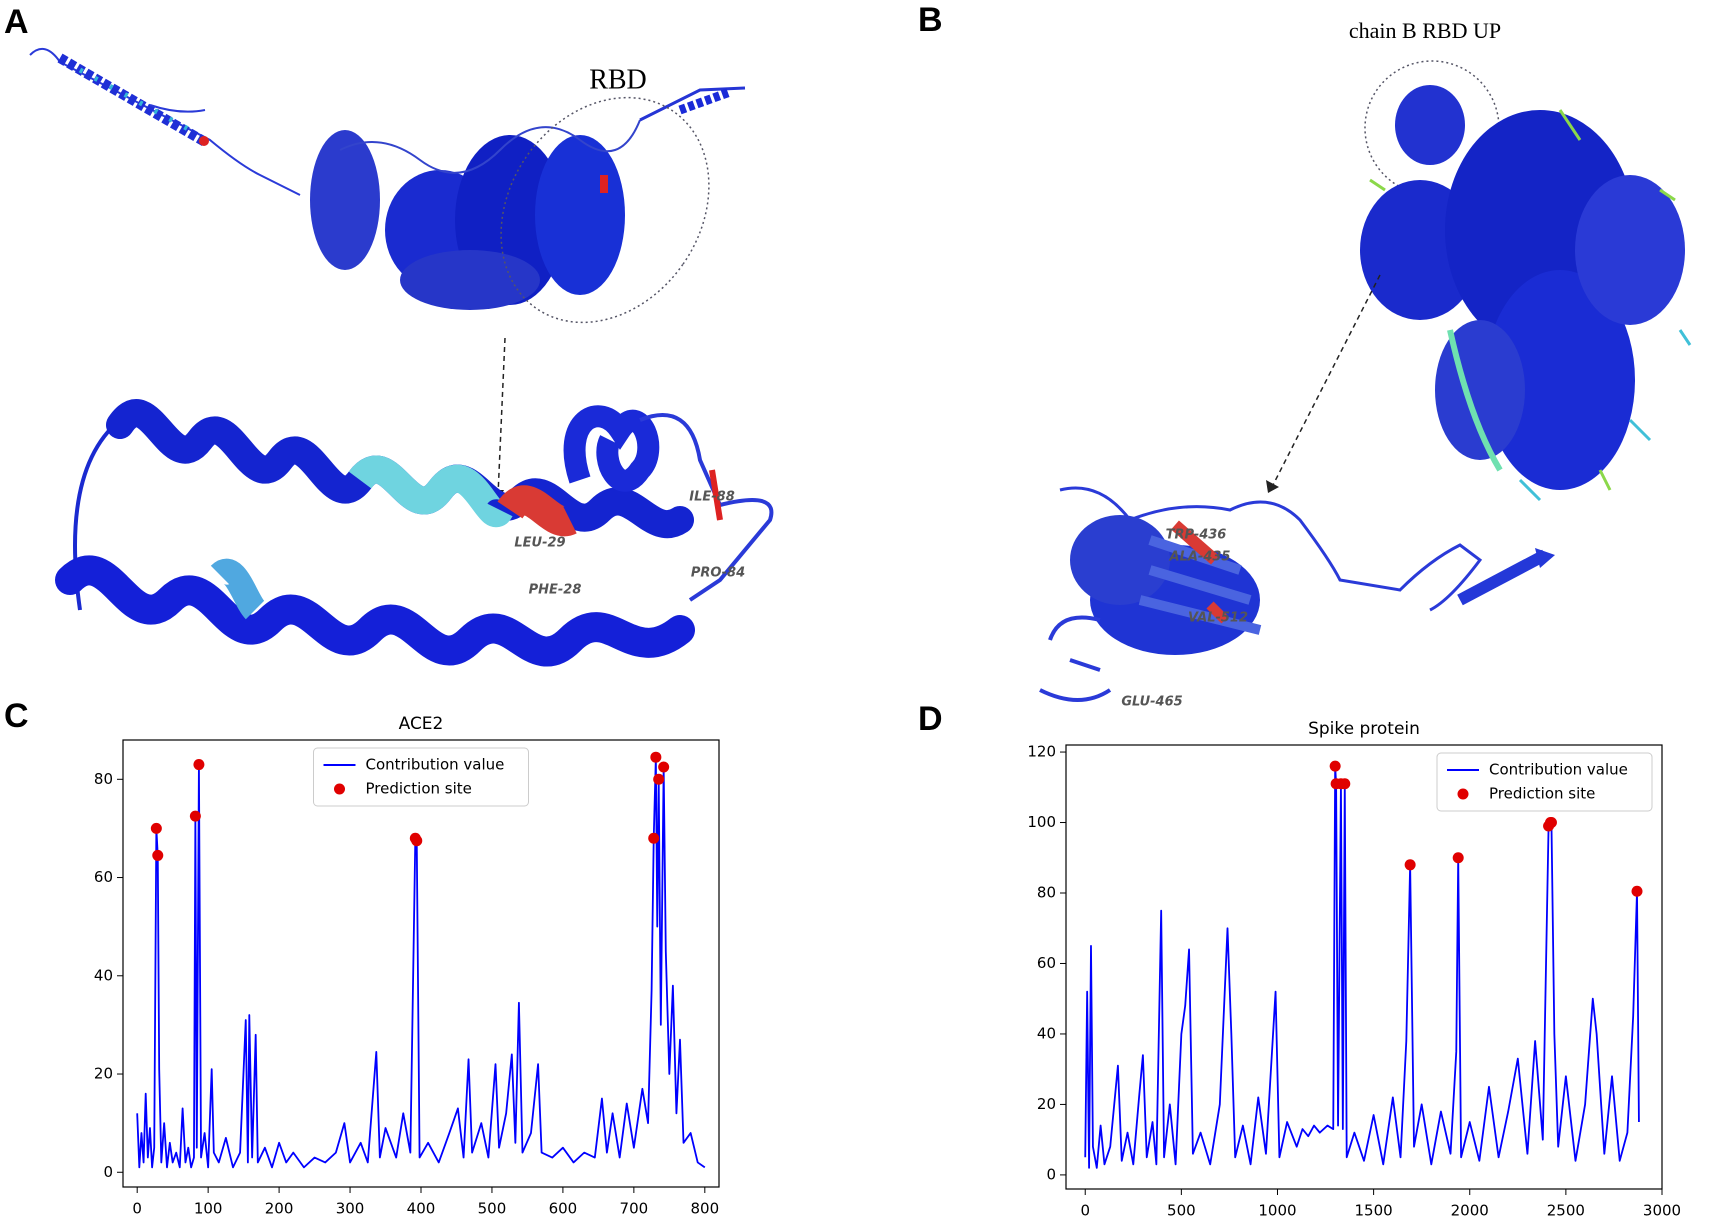  I want to click on x-tick-label: 300, so click(350, 1209).